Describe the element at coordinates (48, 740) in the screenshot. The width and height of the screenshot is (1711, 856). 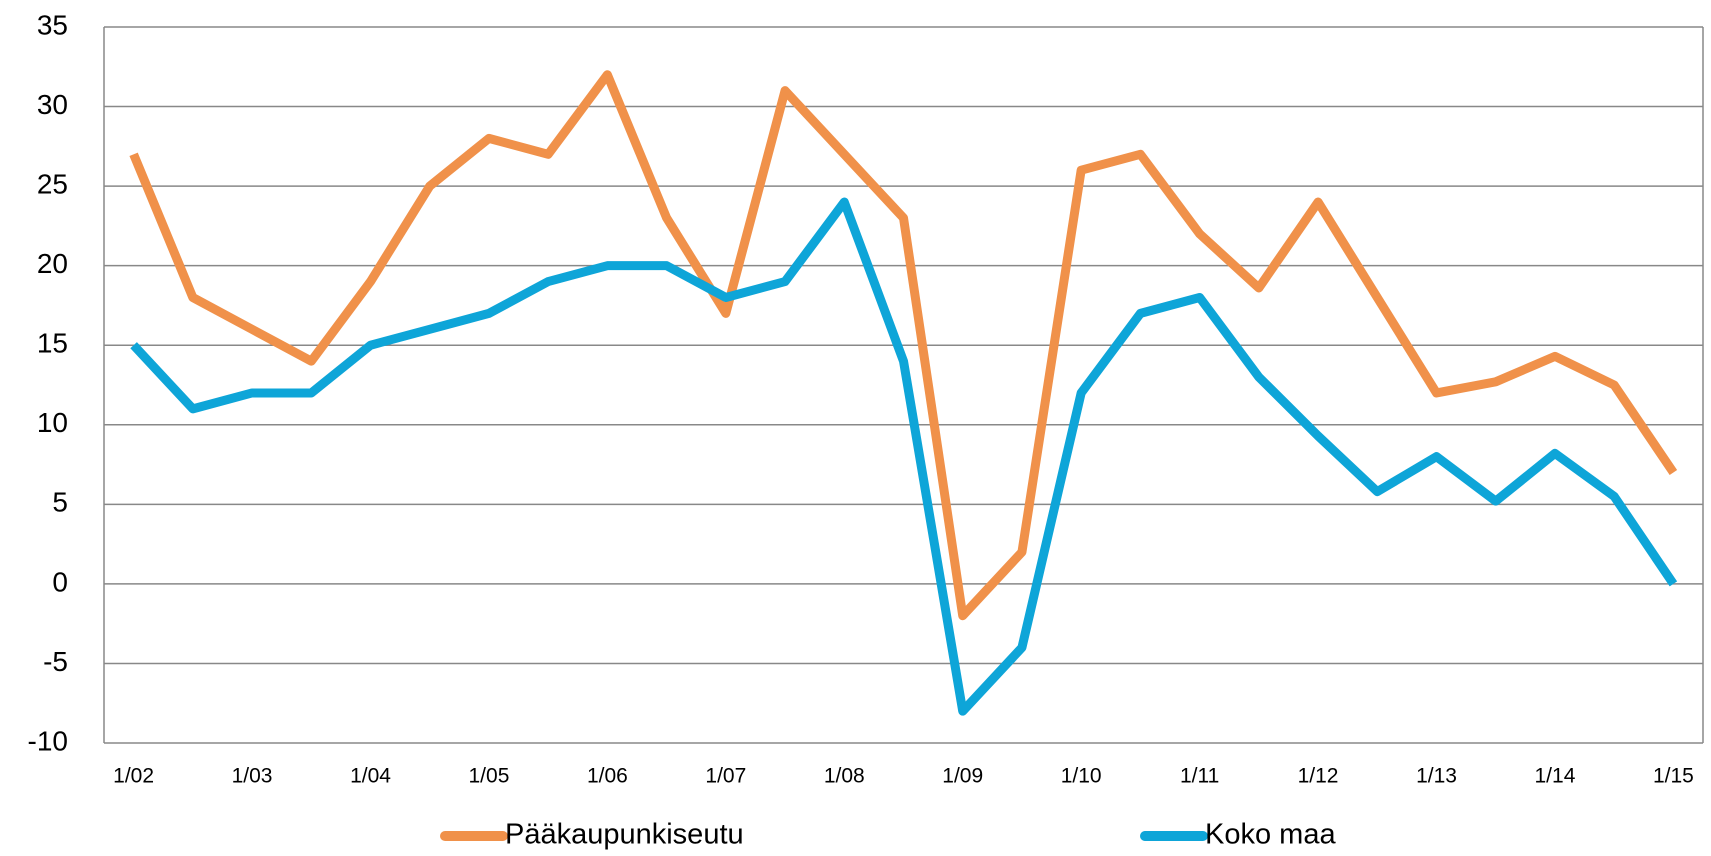
I see `y-tick-label: -10` at that location.